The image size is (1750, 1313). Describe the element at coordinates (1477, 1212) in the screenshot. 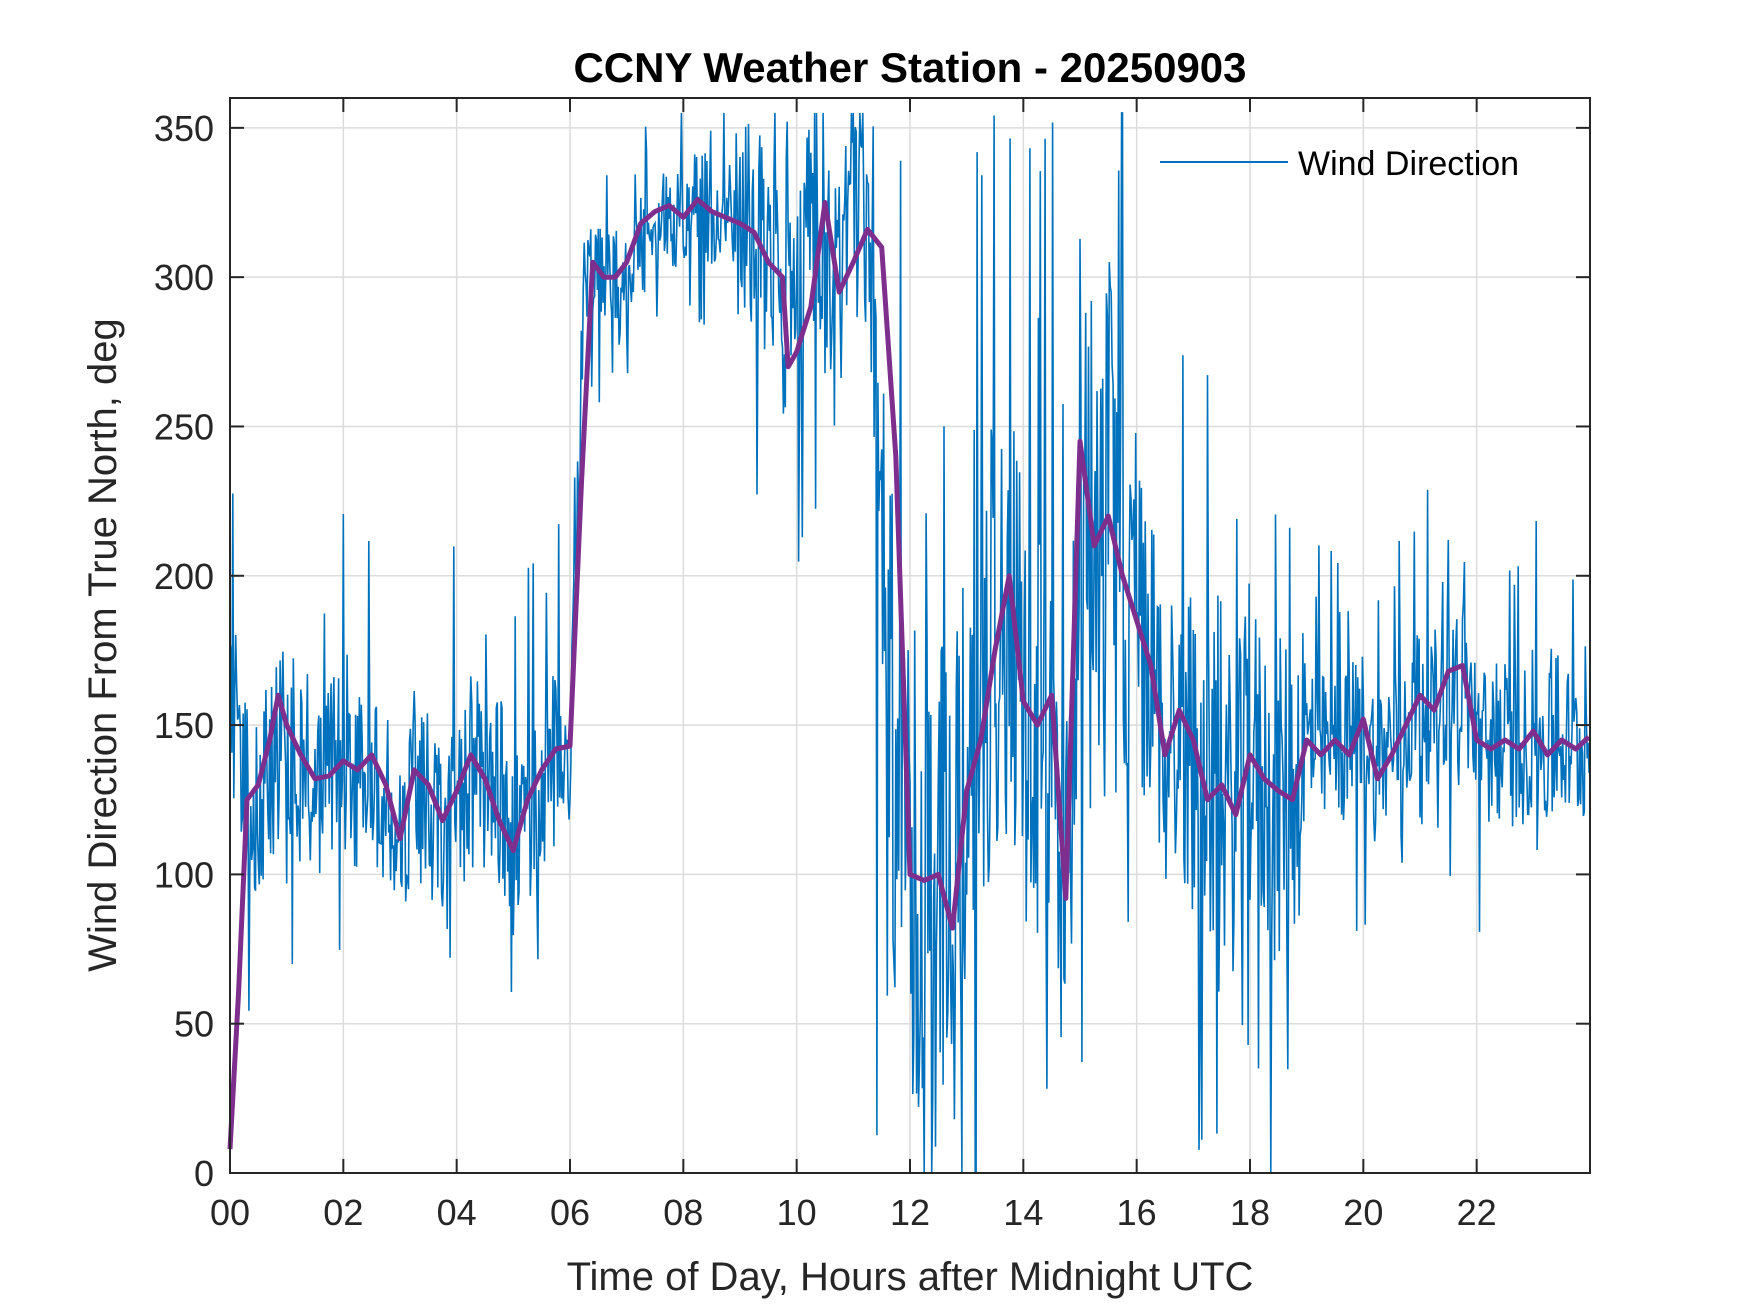

I see `x-tick-label: 22` at that location.